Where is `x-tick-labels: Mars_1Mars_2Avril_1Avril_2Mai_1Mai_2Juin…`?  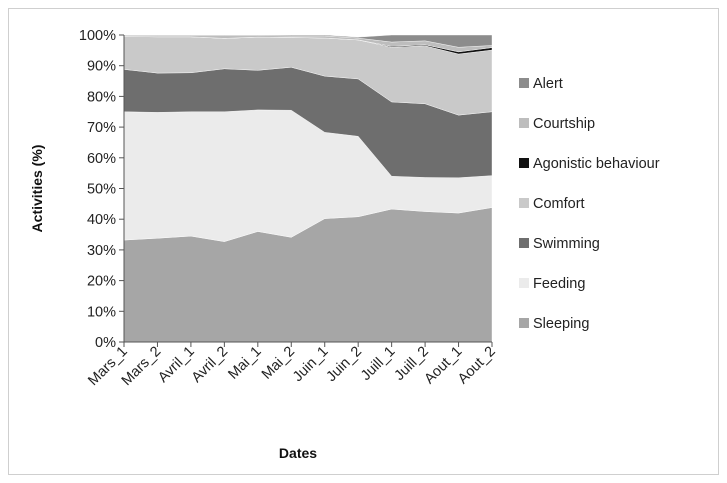 x-tick-labels: Mars_1Mars_2Avril_1Avril_2Mai_1Mai_2Juin… is located at coordinates (292, 367).